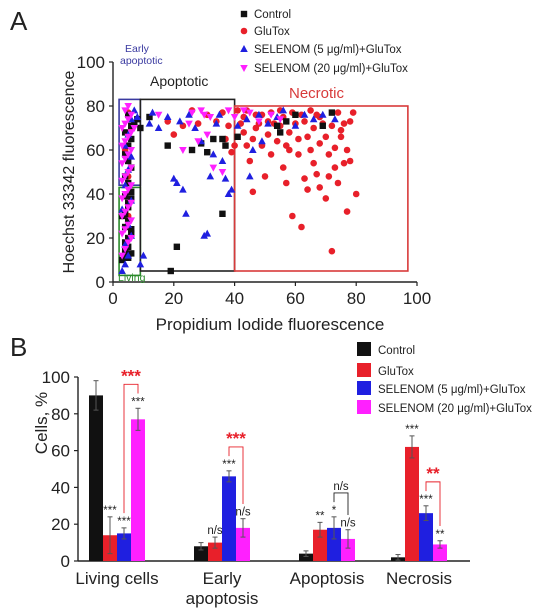 This screenshot has height=609, width=550. I want to click on bar-legend-label-0: Control, so click(396, 351).